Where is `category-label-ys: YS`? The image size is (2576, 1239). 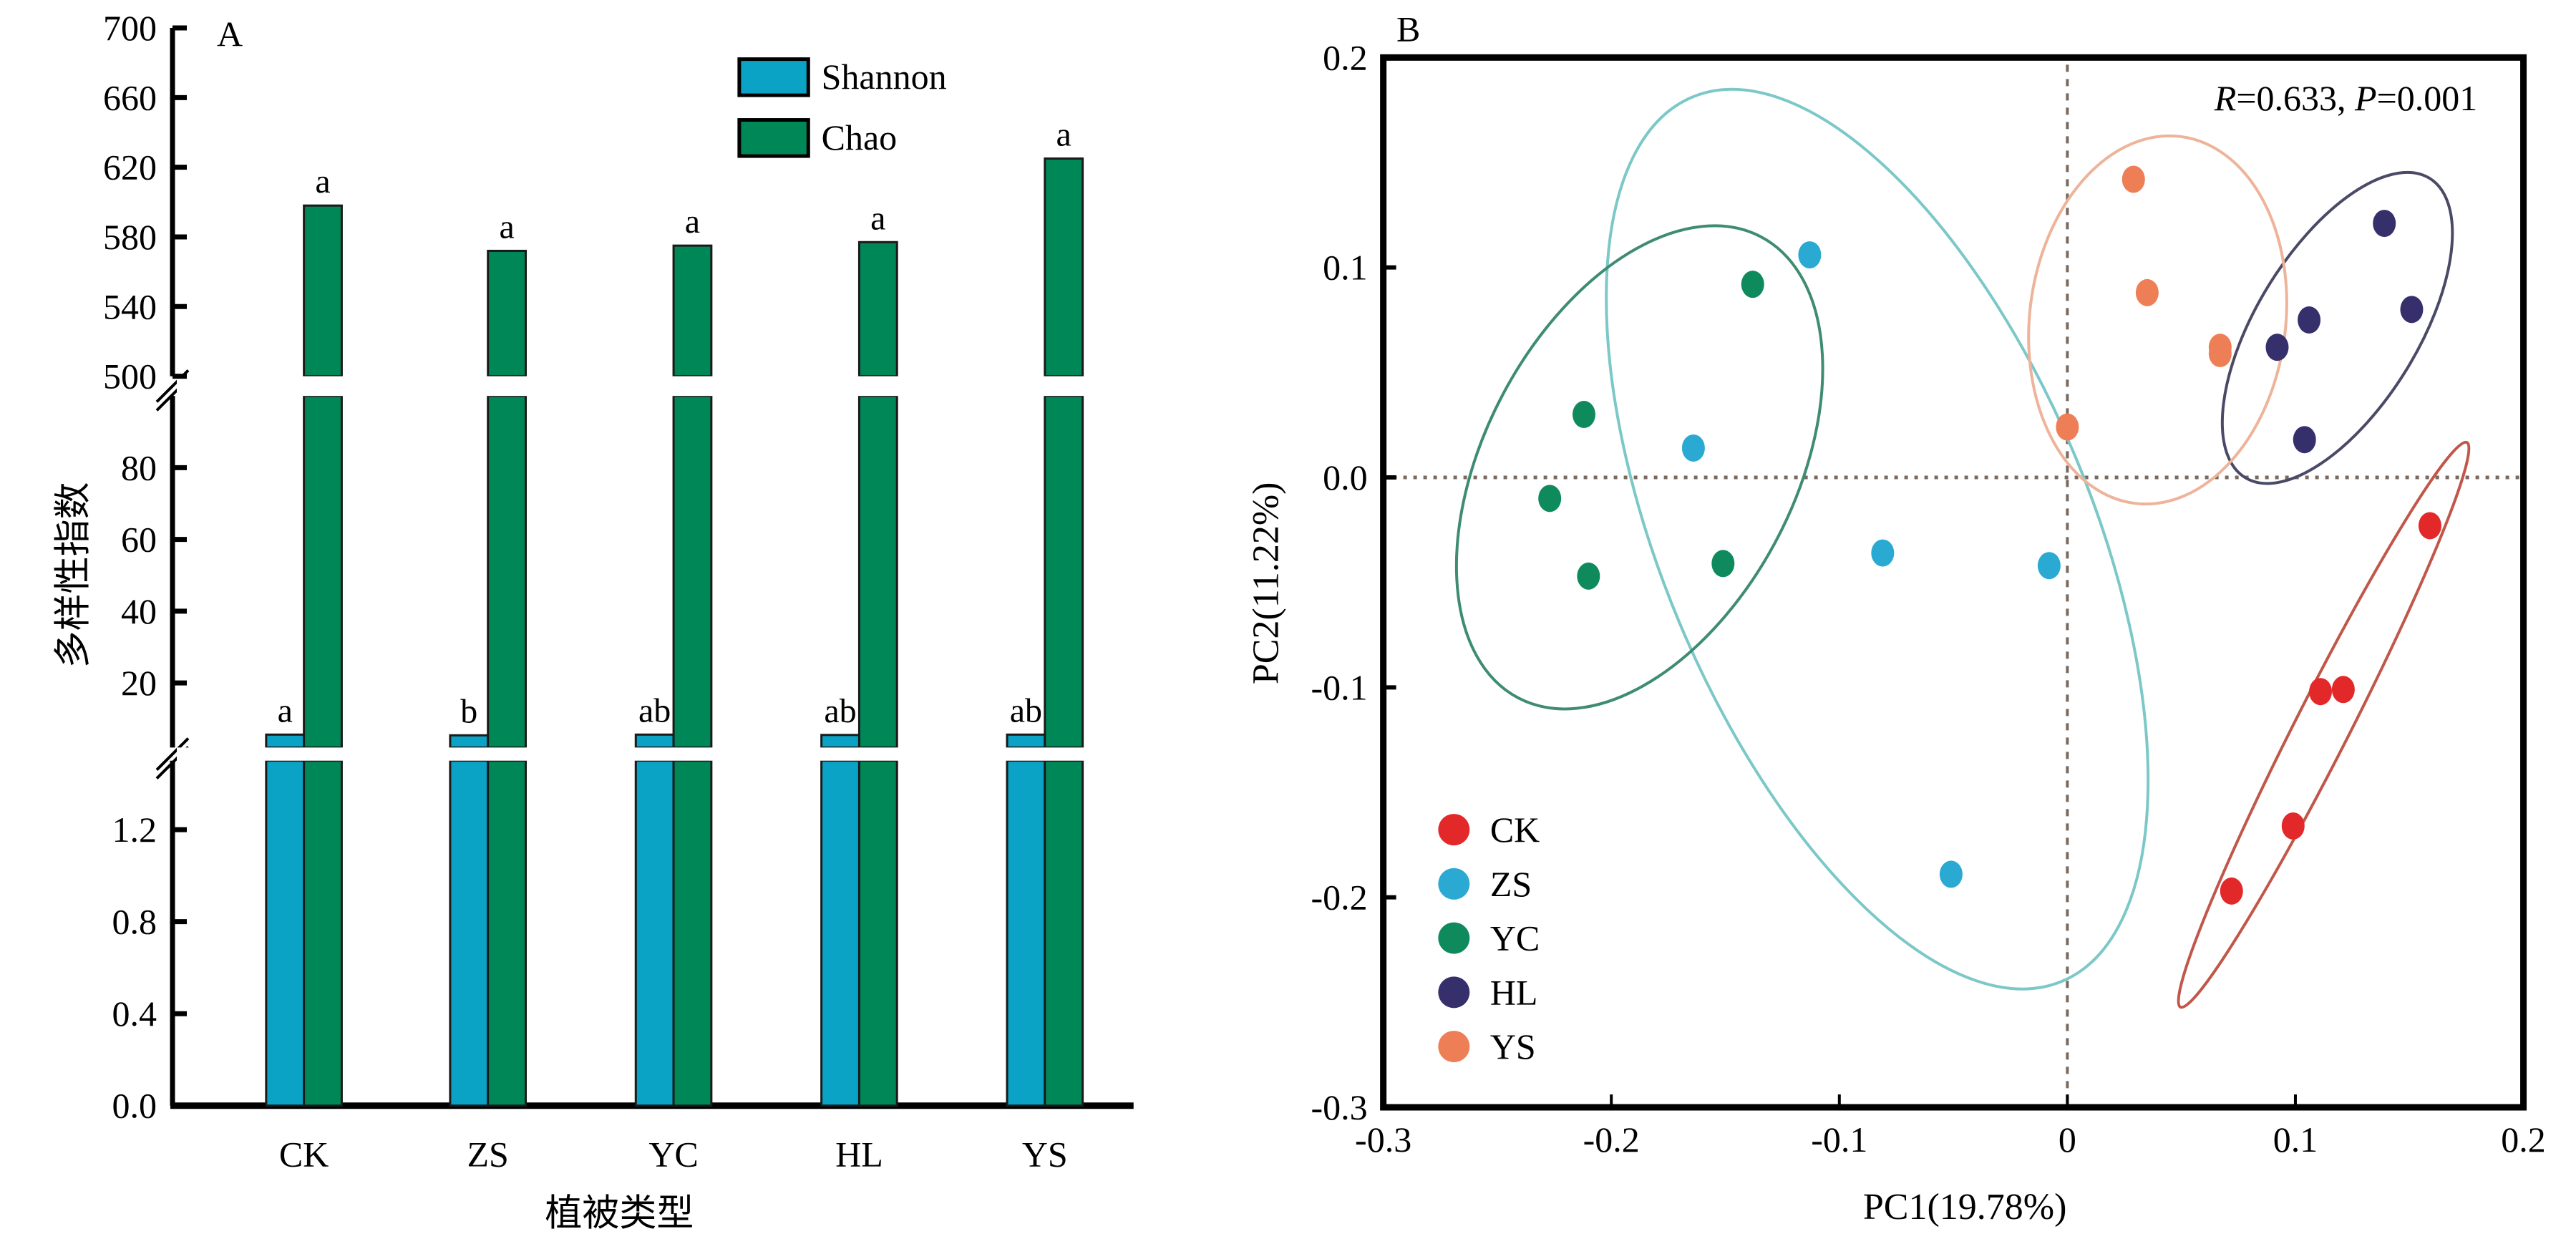 category-label-ys: YS is located at coordinates (1045, 1154).